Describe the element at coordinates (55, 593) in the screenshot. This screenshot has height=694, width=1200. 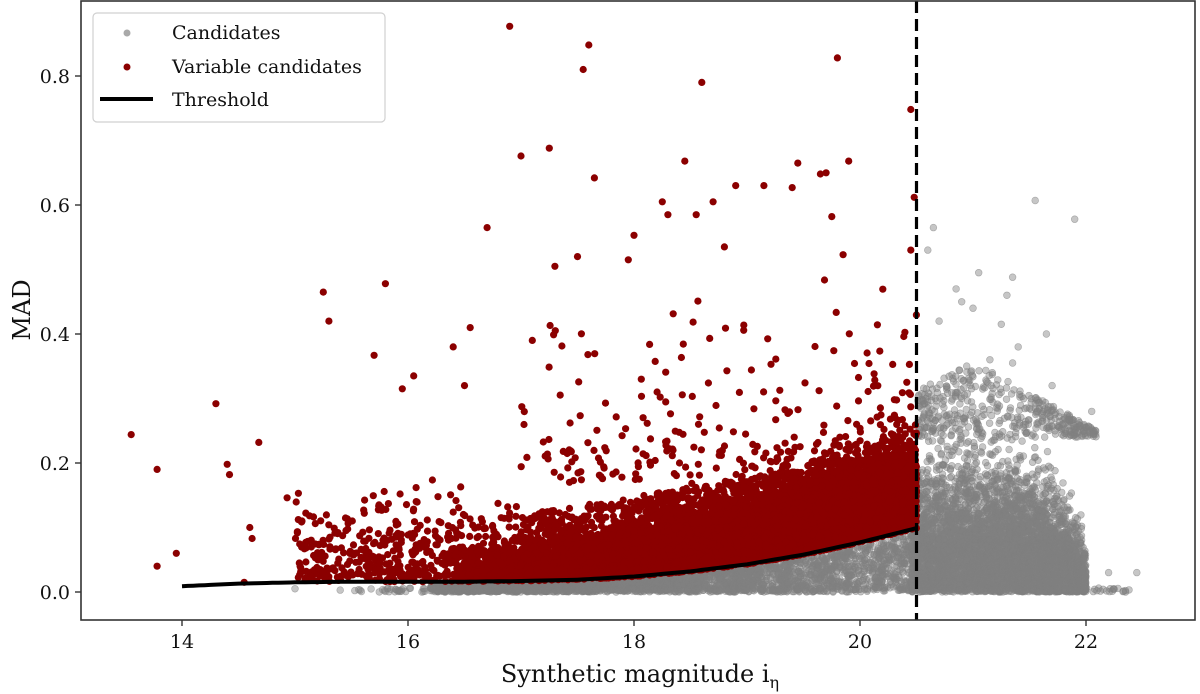
I see `y-tick-label: 0.0` at that location.